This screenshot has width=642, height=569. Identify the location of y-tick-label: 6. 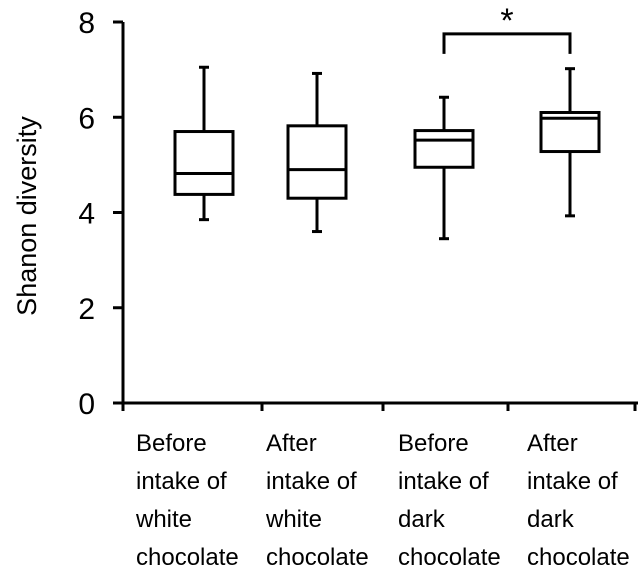
(86, 118).